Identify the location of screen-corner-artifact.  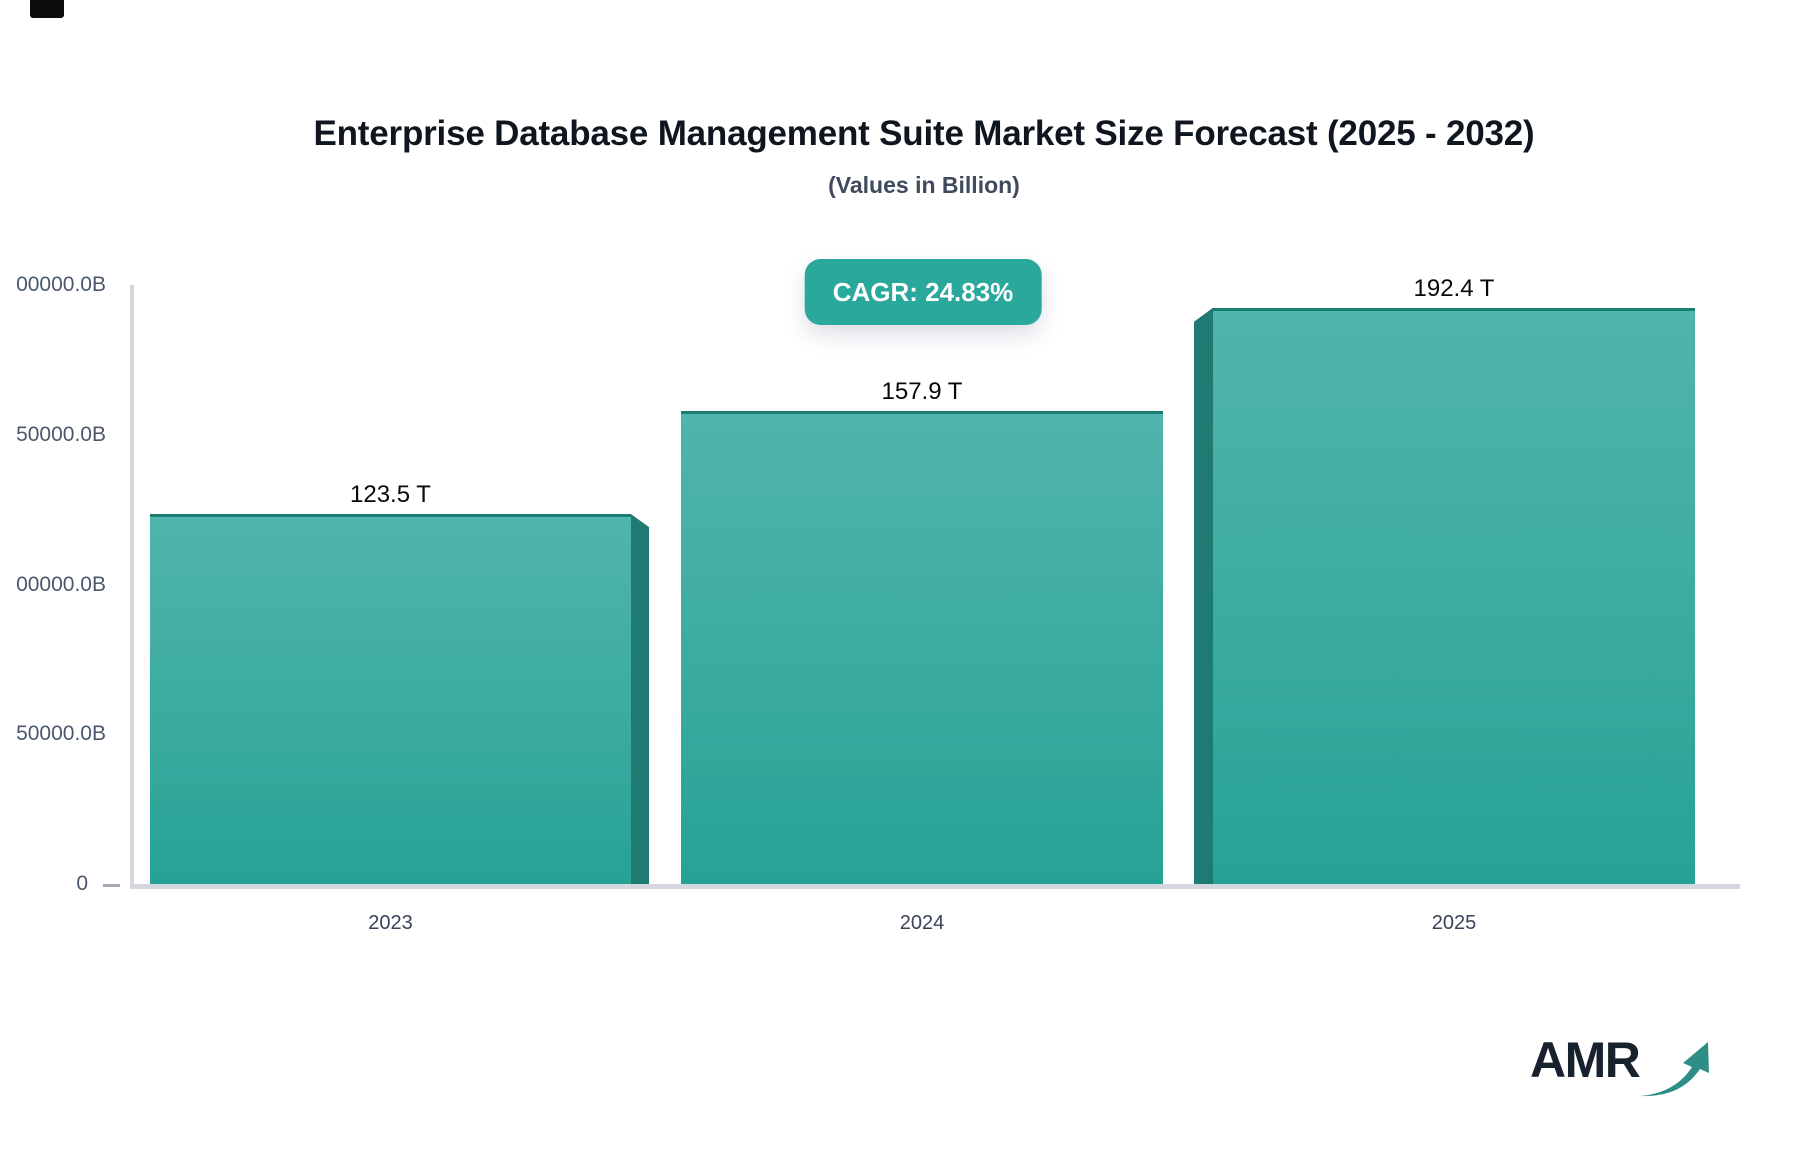
(47, 9).